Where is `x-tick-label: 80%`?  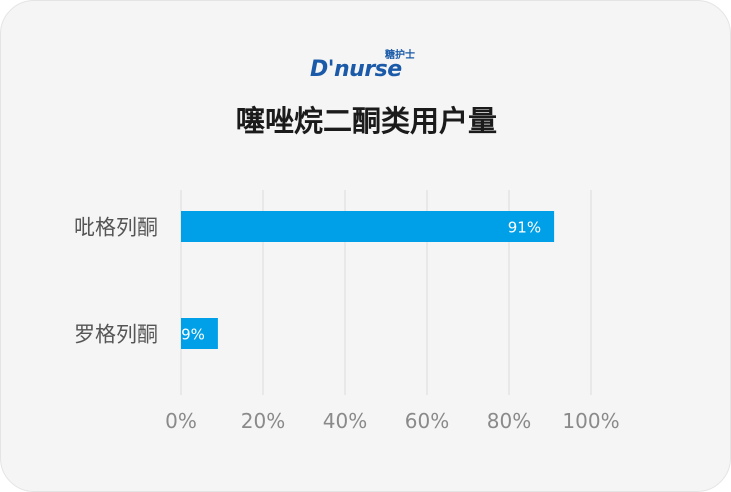
x-tick-label: 80% is located at coordinates (509, 421).